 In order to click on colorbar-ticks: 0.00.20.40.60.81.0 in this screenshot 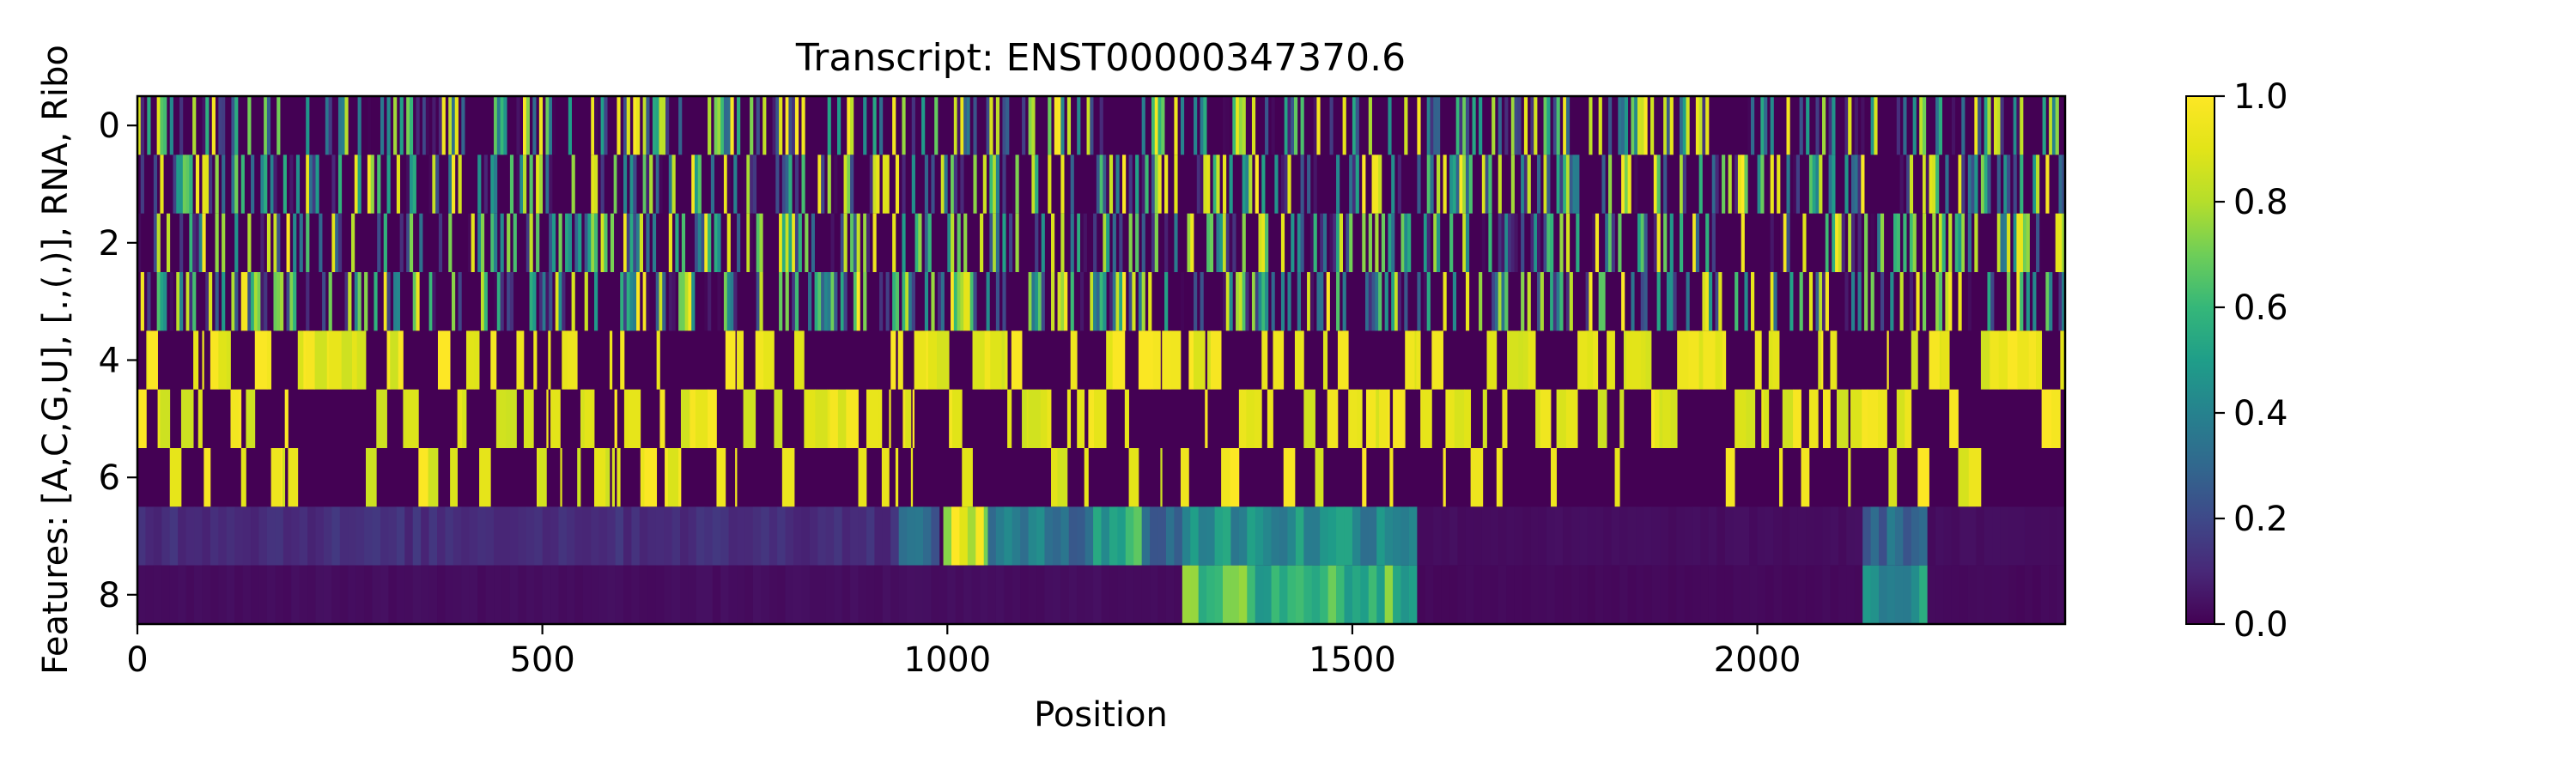, I will do `click(2251, 361)`.